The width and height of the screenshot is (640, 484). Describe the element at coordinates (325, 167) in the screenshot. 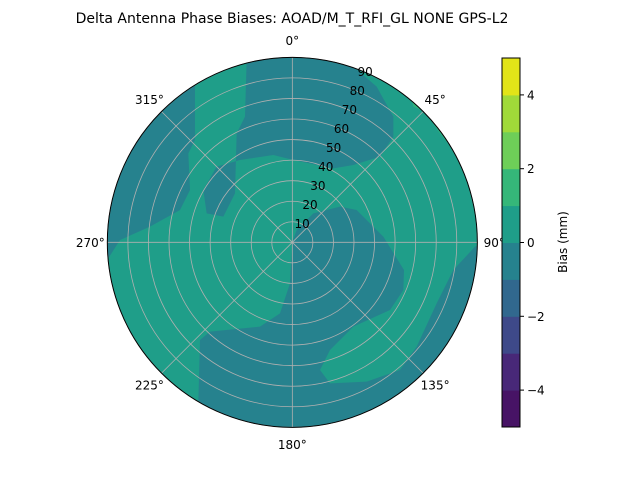

I see `radial-tick-label: 40` at that location.